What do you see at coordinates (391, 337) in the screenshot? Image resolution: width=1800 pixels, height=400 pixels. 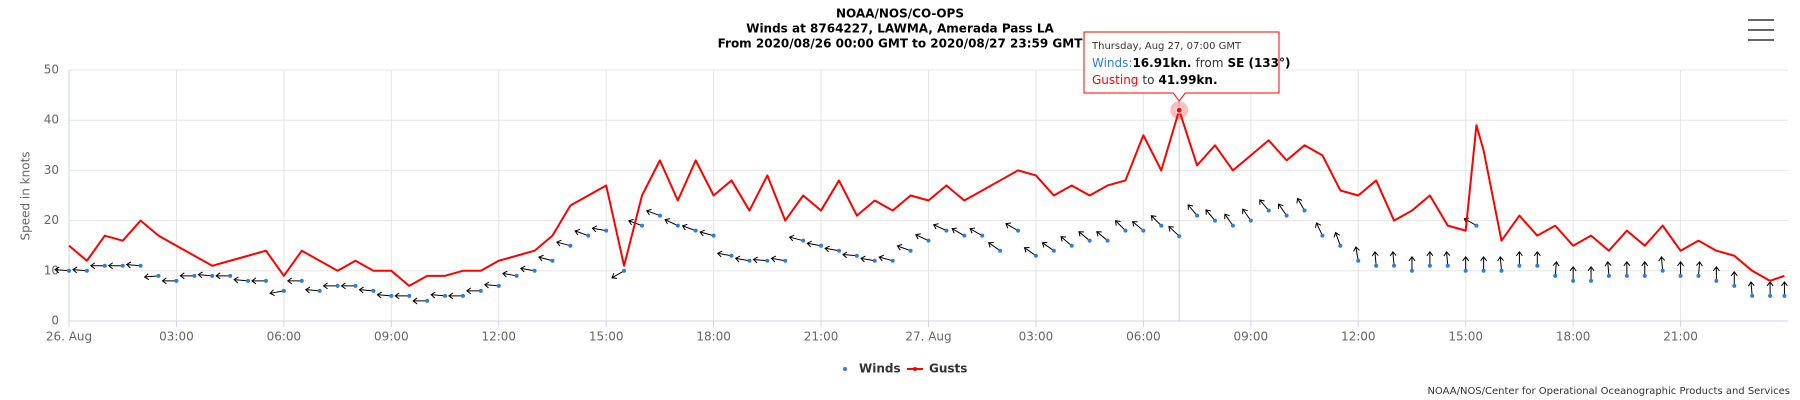 I see `x-tick-label: 09:00` at bounding box center [391, 337].